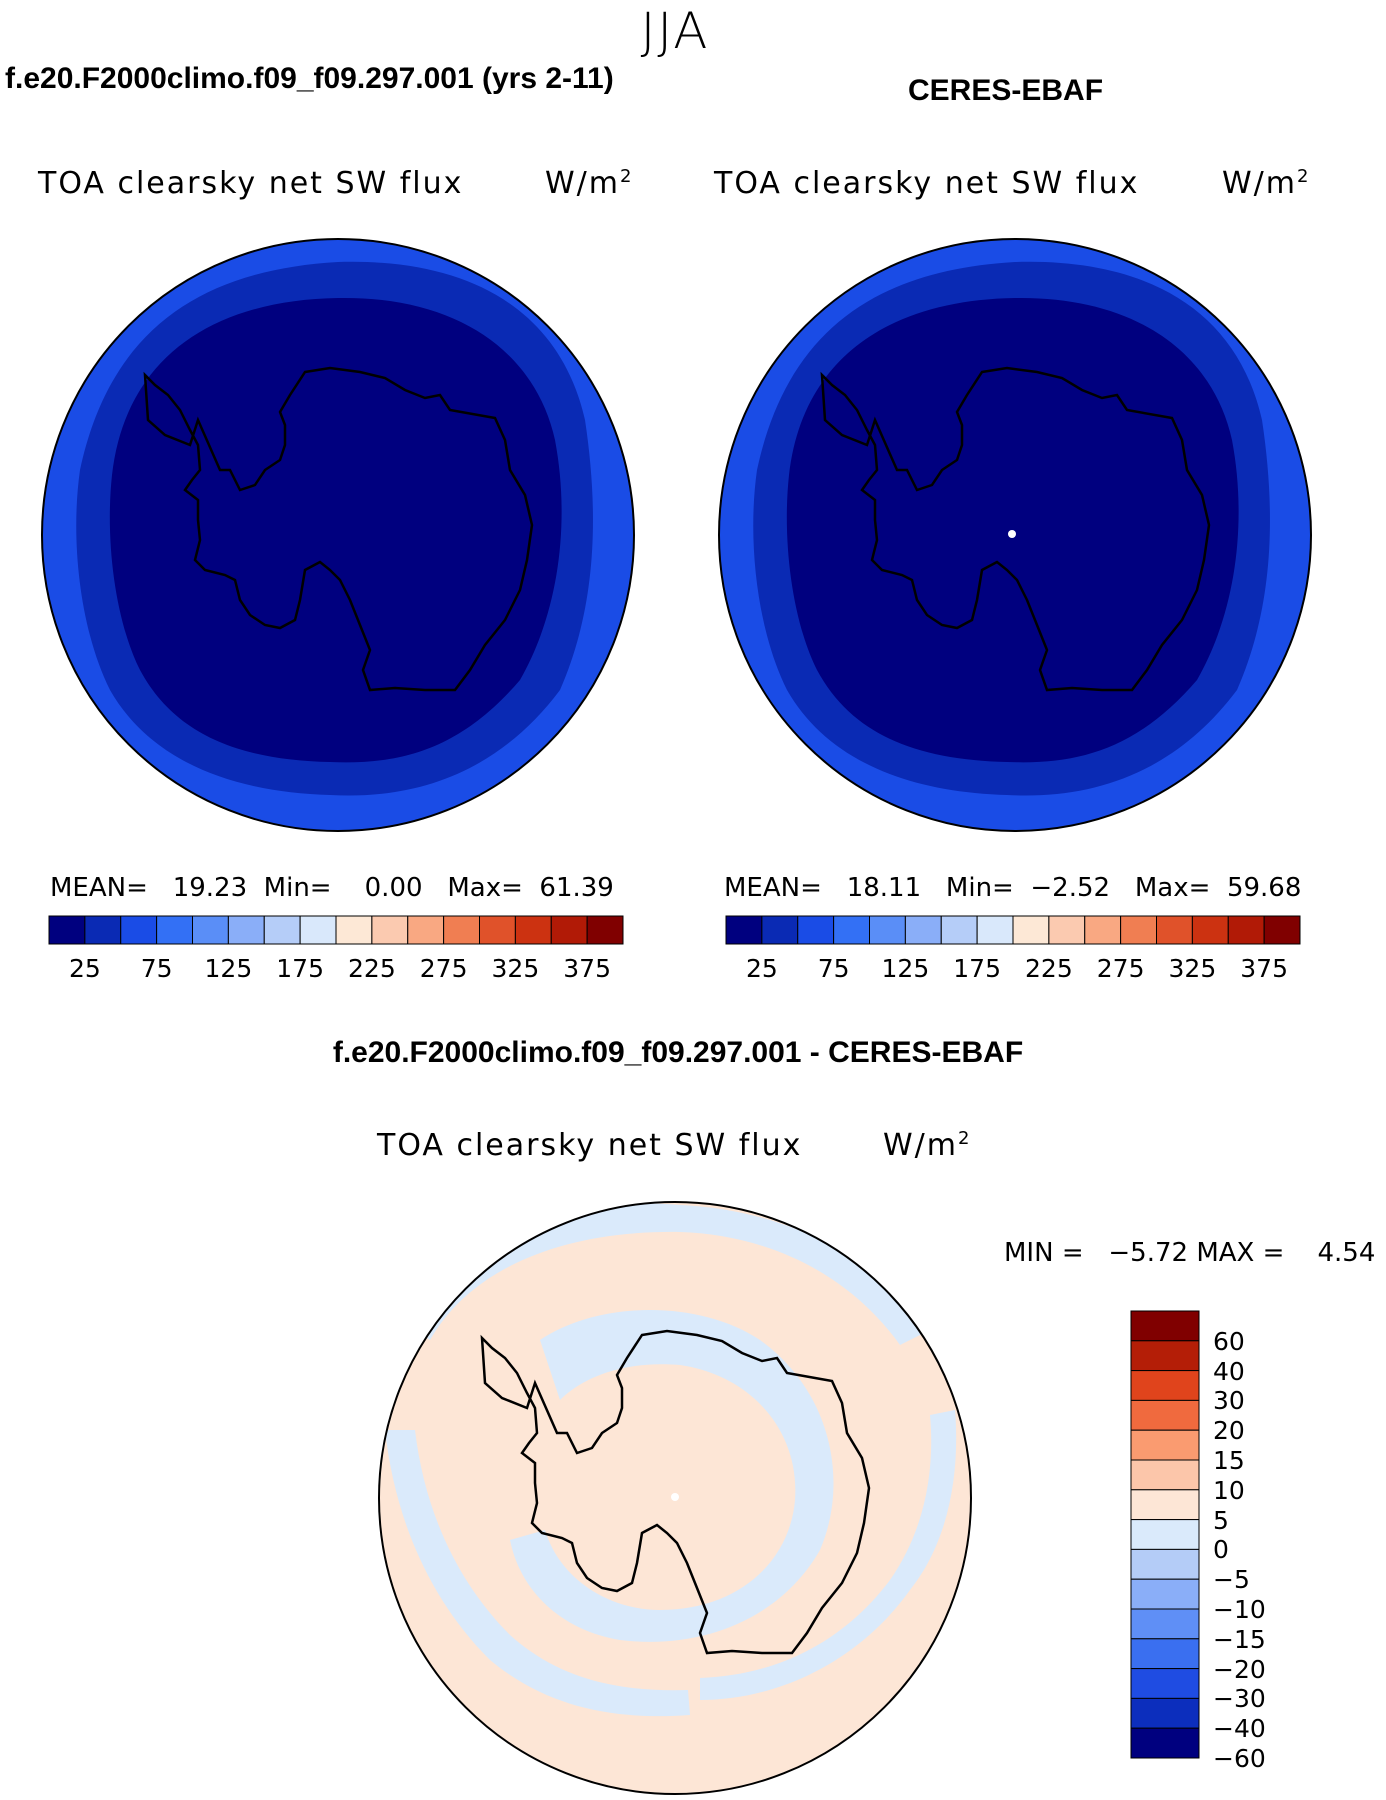  I want to click on model-antarctica-coastline, so click(338, 529).